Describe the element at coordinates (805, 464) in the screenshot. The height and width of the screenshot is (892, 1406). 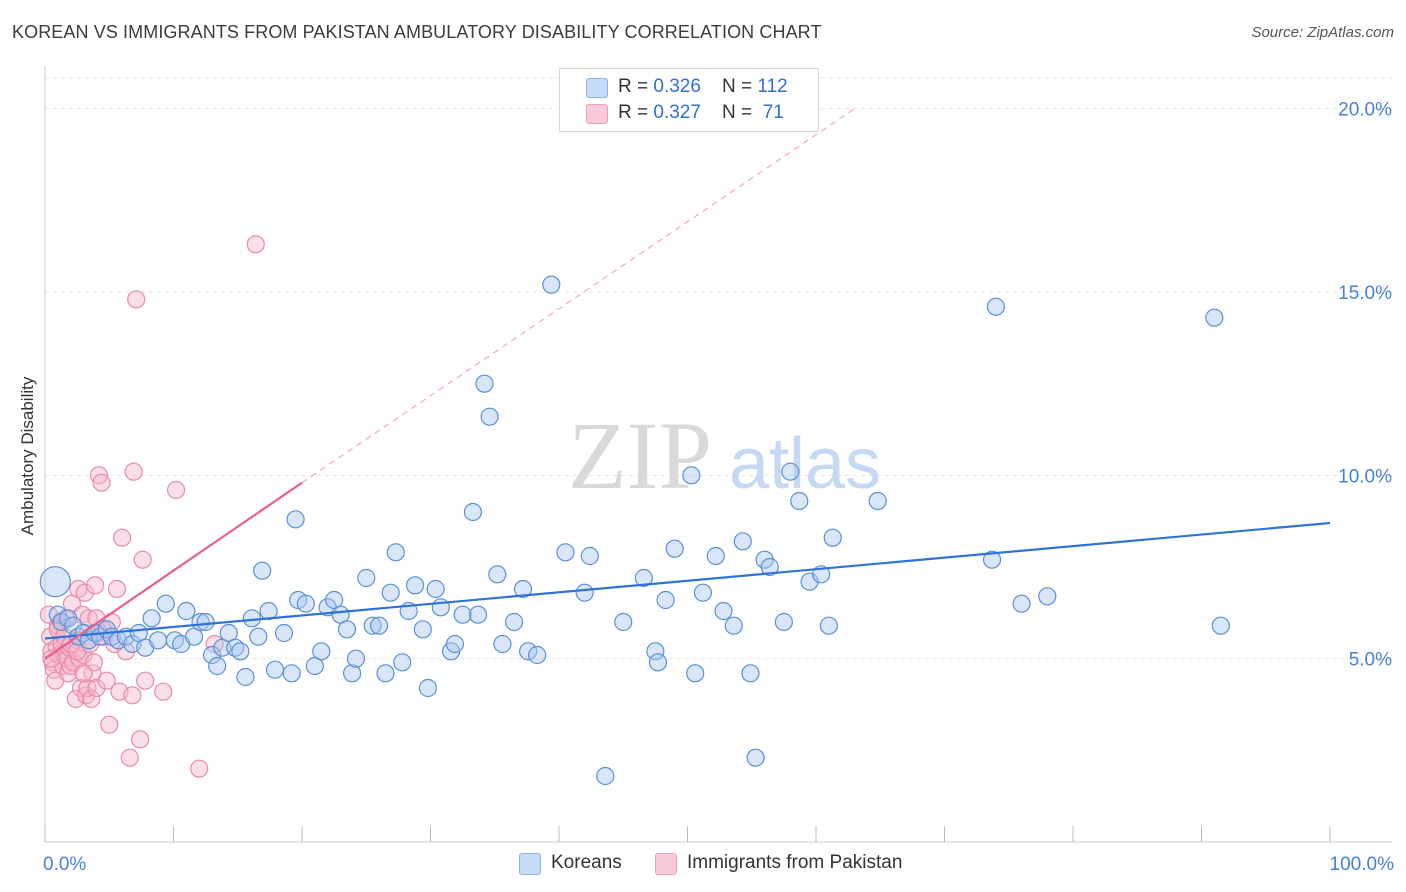
I see `watermark-atlas: atlas` at that location.